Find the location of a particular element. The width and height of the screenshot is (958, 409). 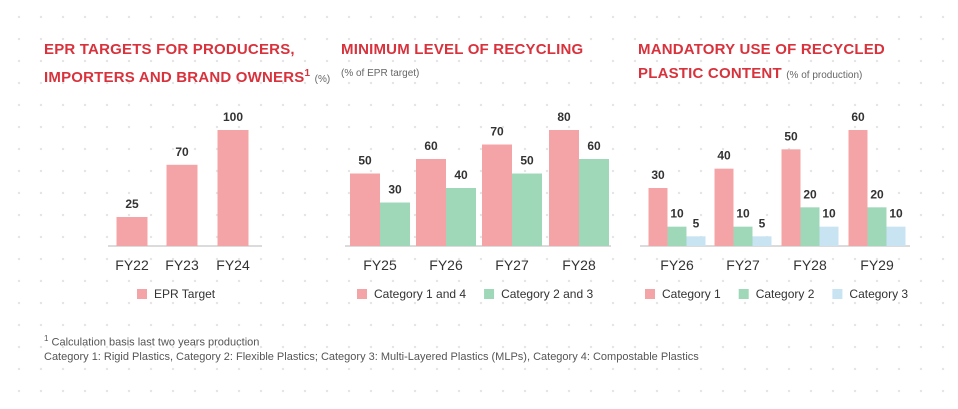

chart3-legend-label: Category 2 is located at coordinates (785, 294).